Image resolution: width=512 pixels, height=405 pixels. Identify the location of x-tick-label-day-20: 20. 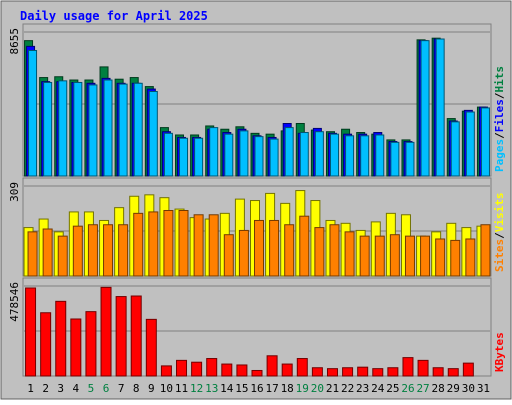
(317, 388).